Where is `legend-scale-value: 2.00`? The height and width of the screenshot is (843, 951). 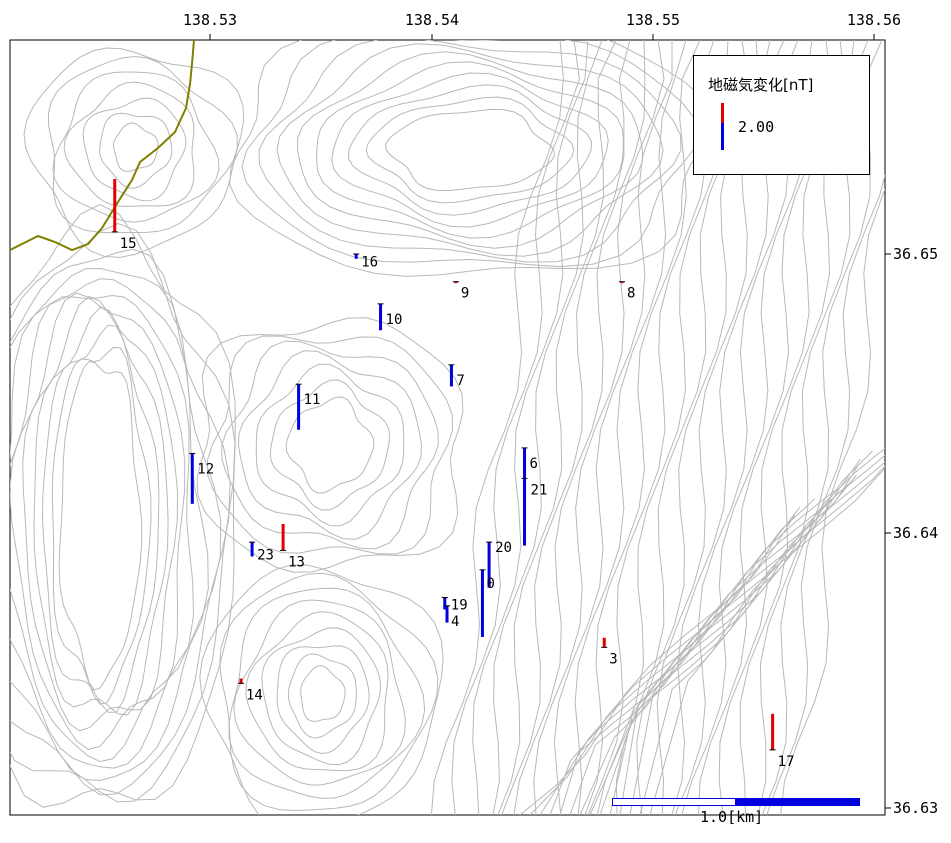
legend-scale-value: 2.00 is located at coordinates (756, 127).